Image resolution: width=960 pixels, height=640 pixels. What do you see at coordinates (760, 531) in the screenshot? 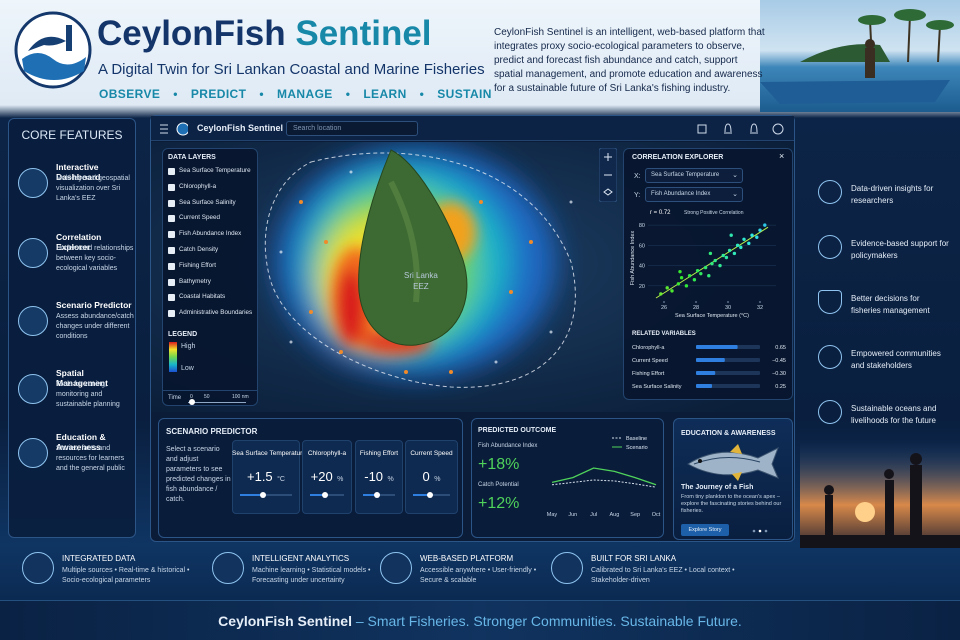
I see `carousel-dots` at bounding box center [760, 531].